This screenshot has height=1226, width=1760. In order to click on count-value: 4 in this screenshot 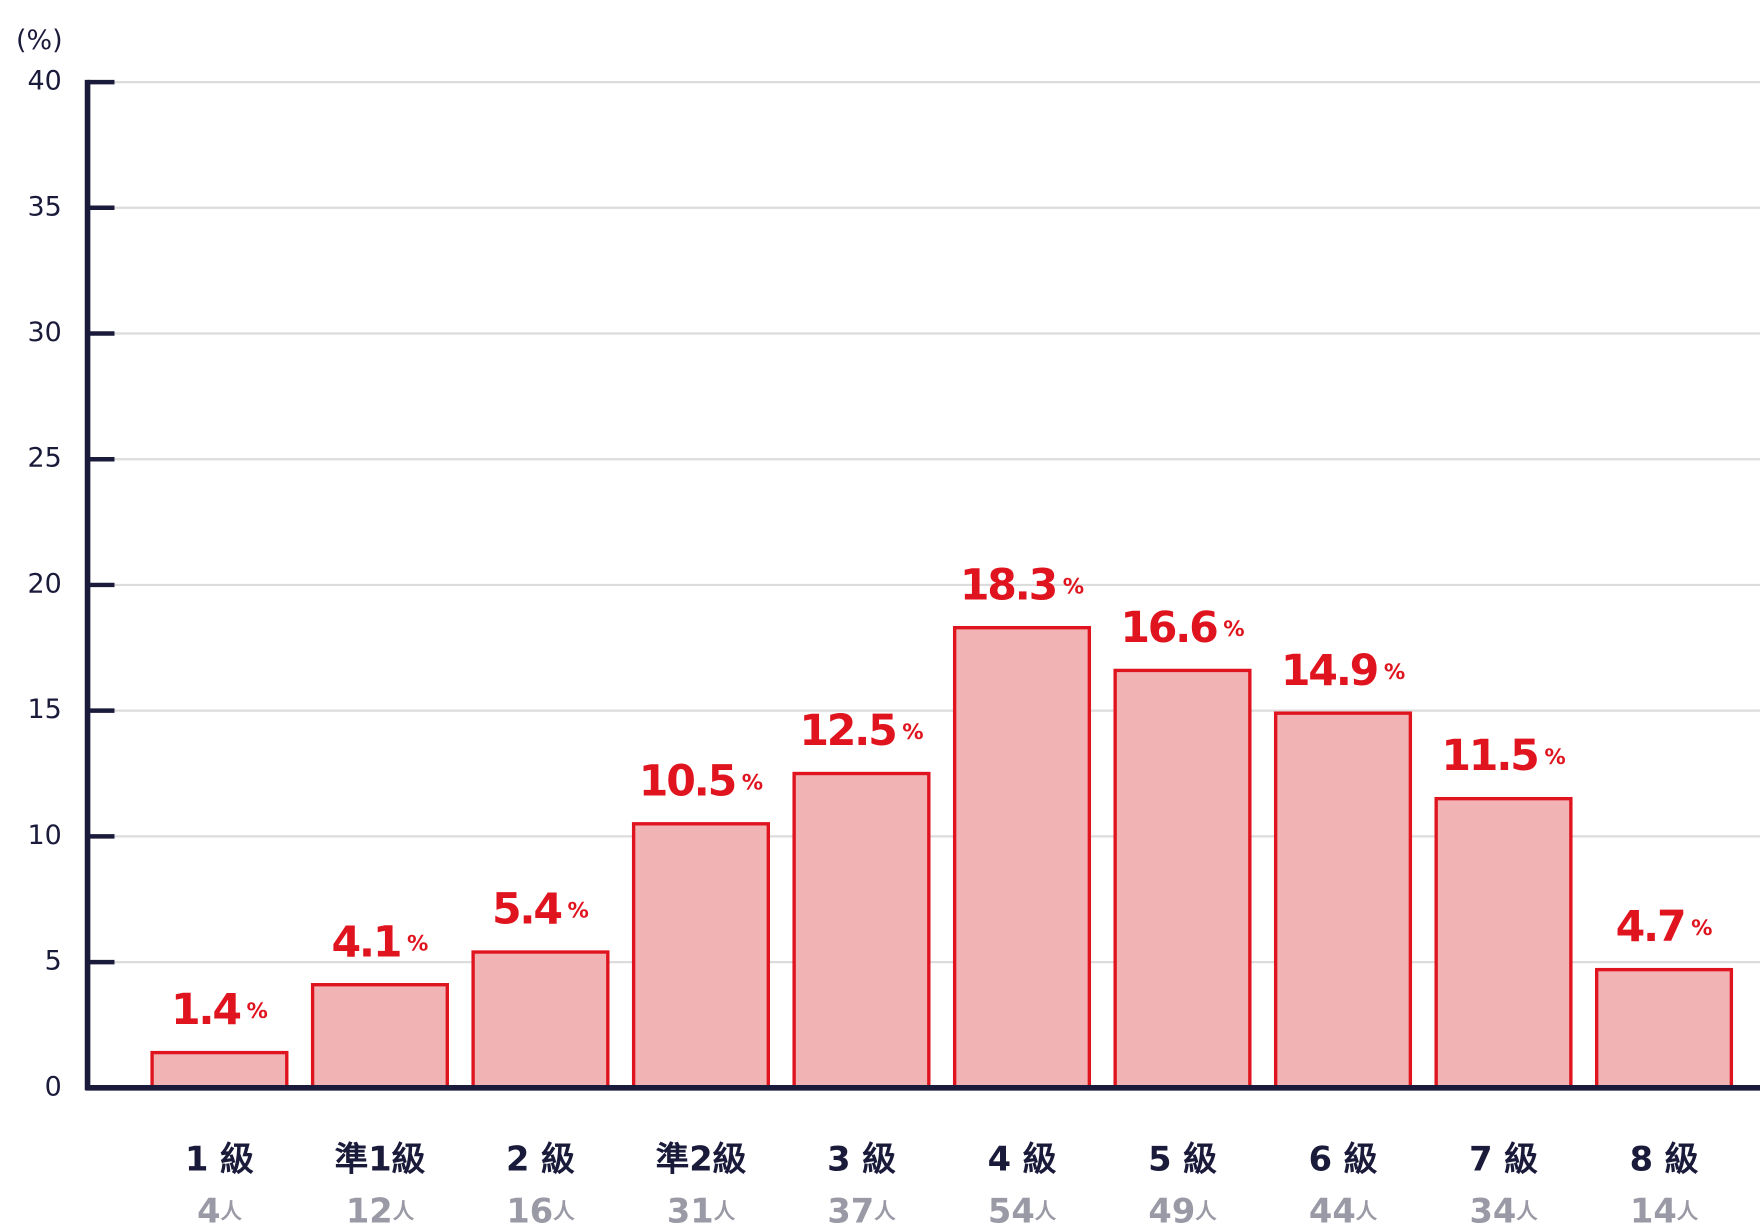, I will do `click(208, 1208)`.